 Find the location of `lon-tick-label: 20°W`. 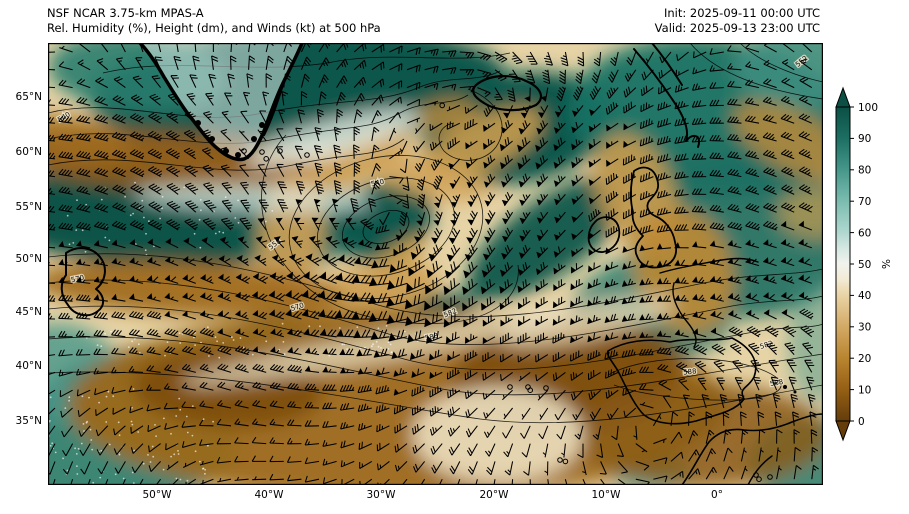

lon-tick-label: 20°W is located at coordinates (494, 495).